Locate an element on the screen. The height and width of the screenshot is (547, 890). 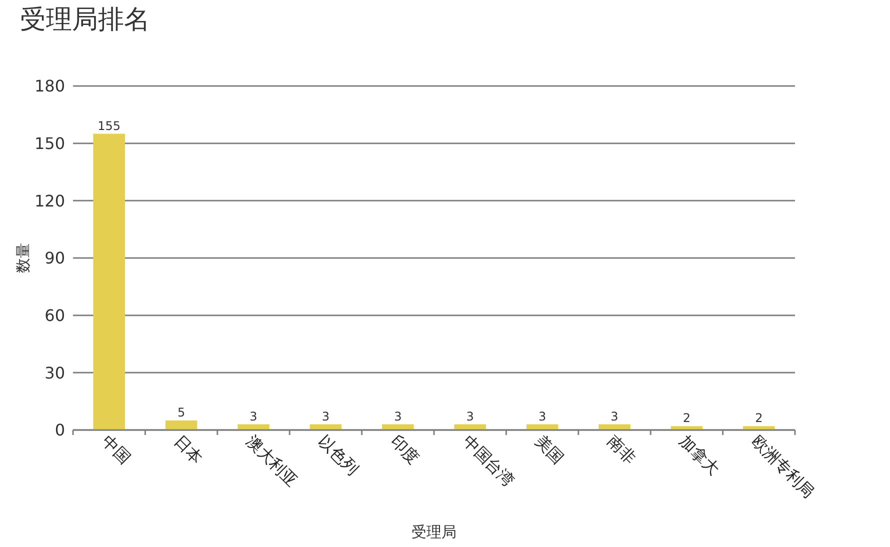
y-tick-label: 0 is located at coordinates (59, 430).